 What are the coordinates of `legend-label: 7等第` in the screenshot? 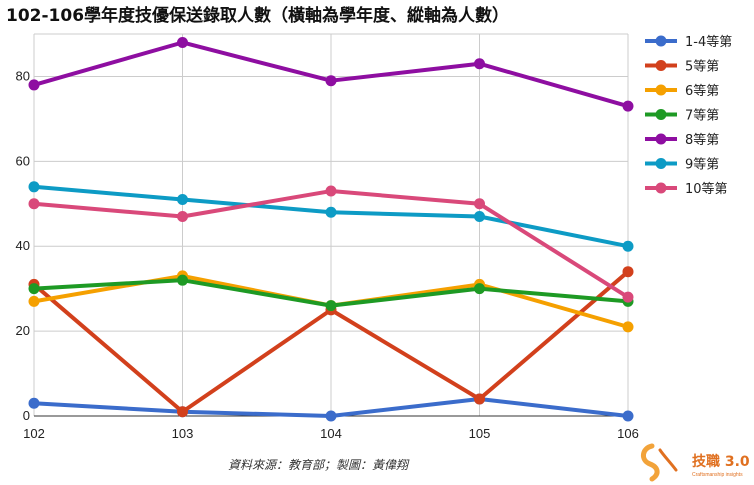 It's located at (702, 116).